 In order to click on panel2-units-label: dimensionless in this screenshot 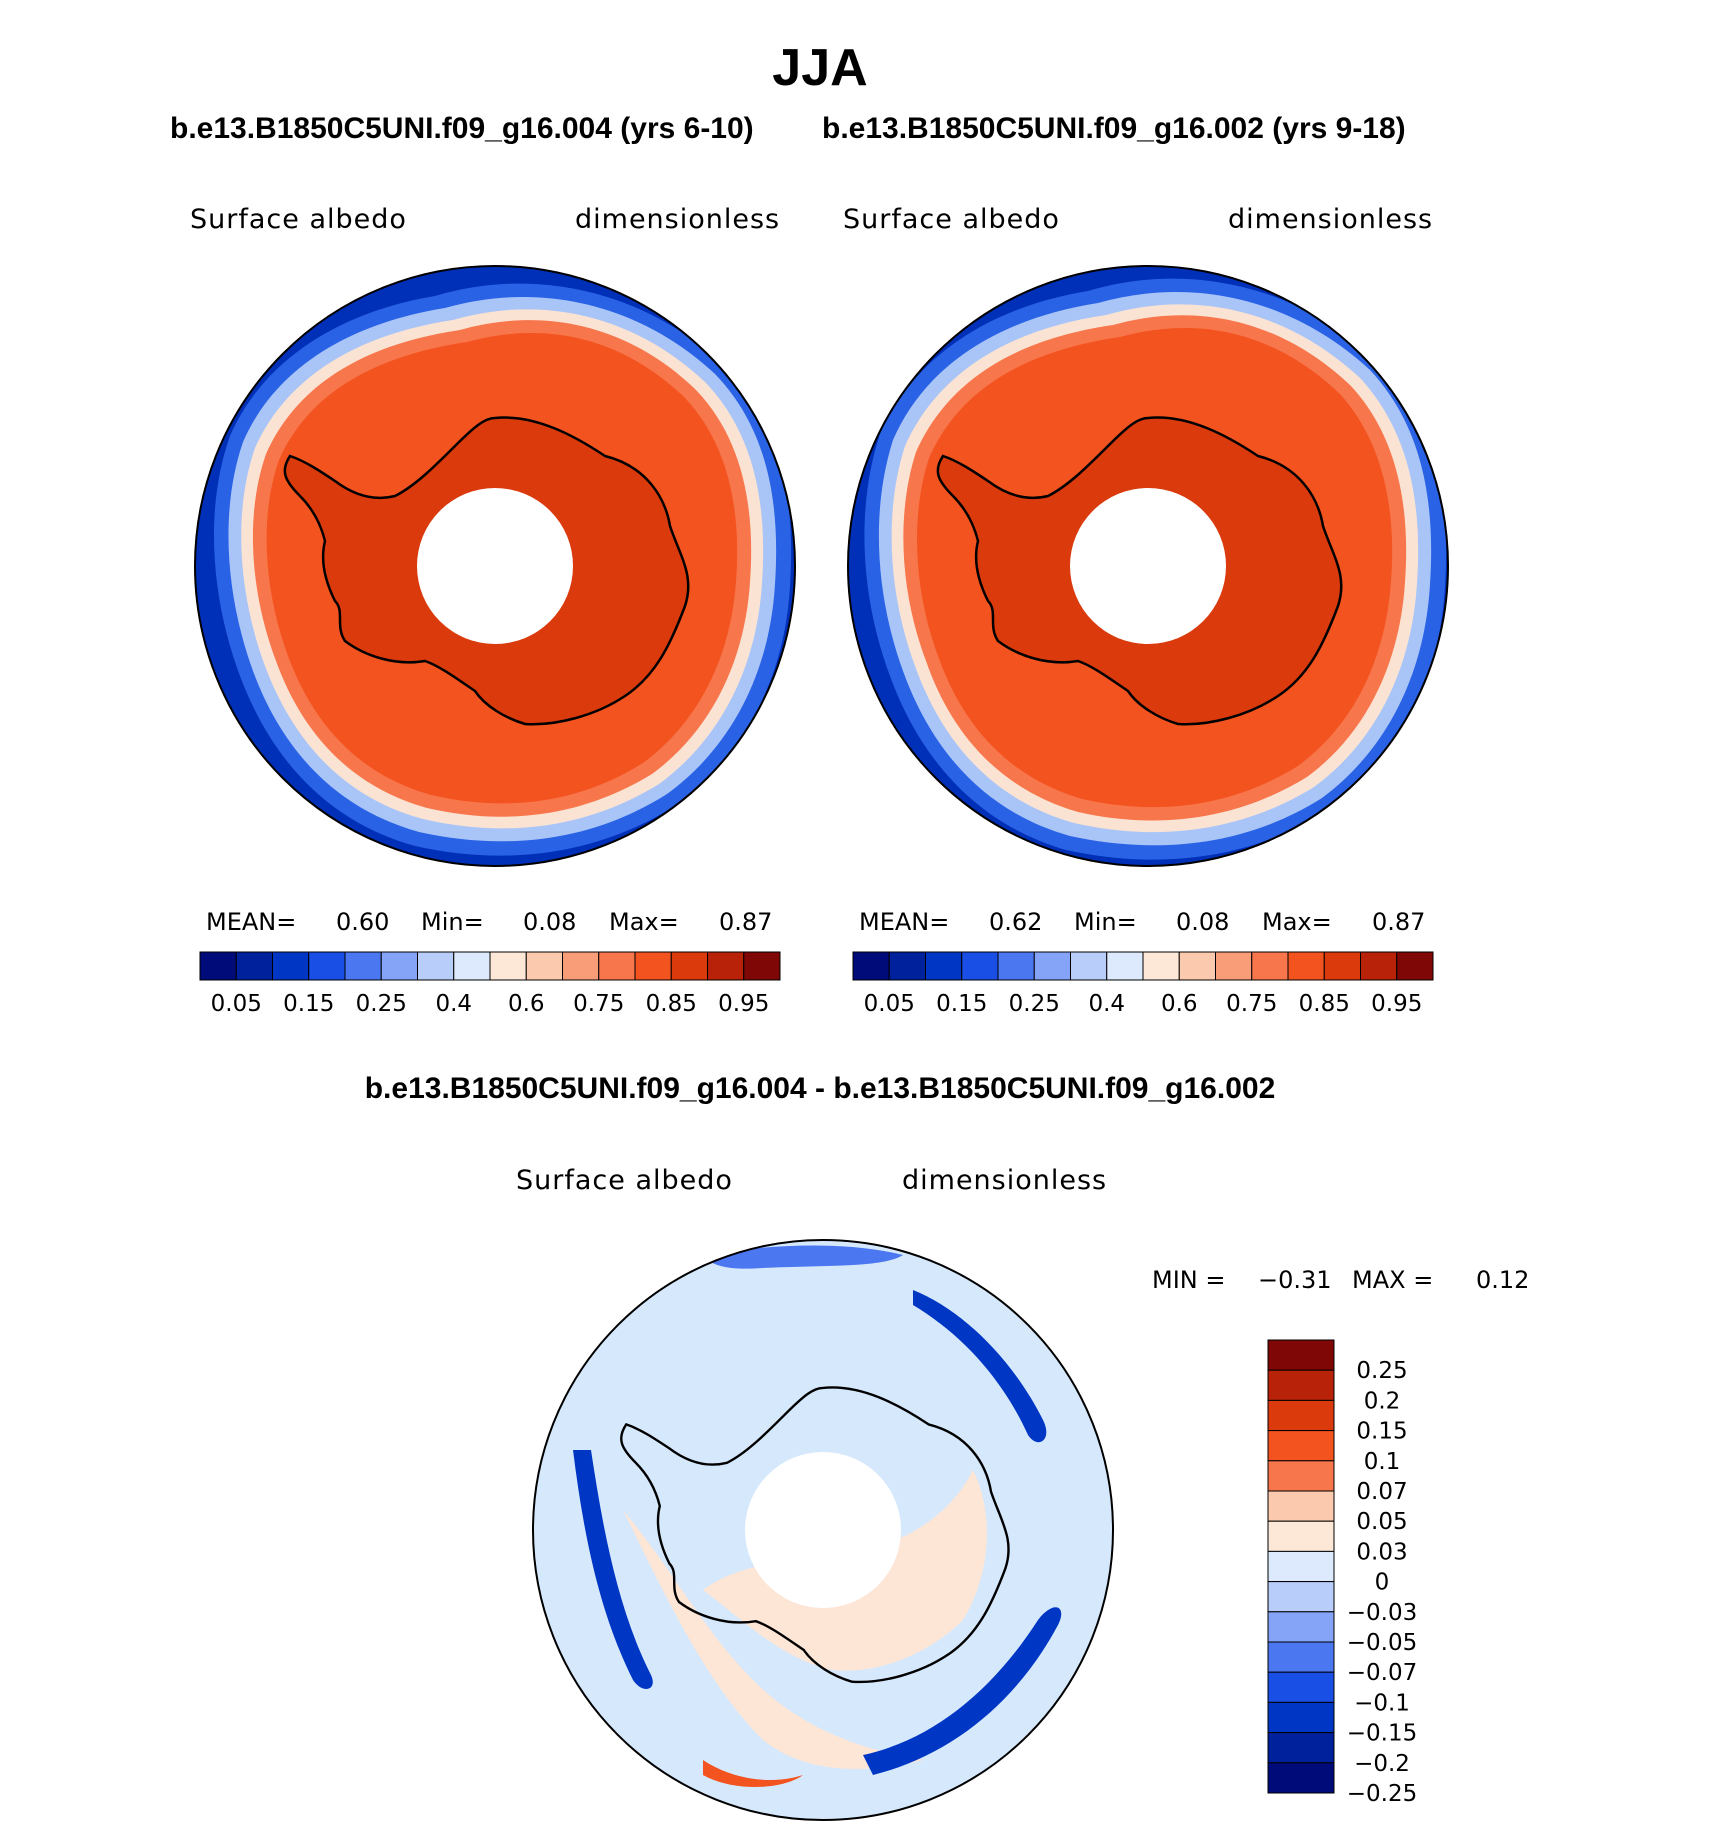, I will do `click(1331, 219)`.